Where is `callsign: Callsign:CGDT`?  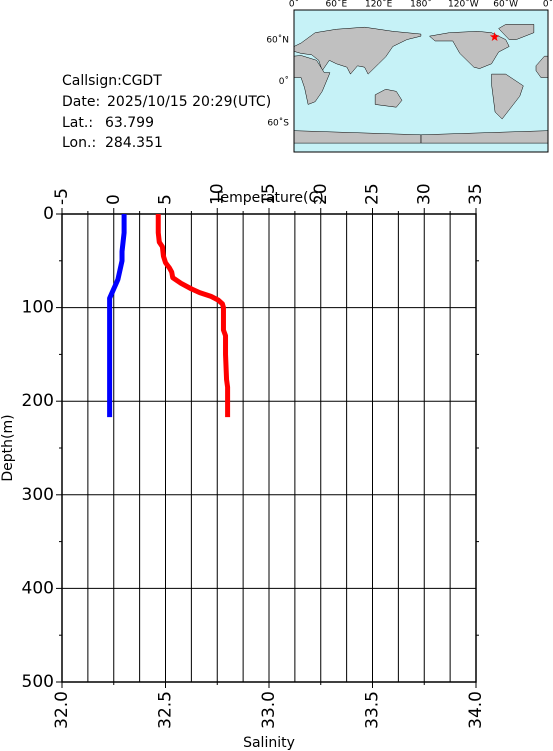 callsign: Callsign:CGDT is located at coordinates (112, 81).